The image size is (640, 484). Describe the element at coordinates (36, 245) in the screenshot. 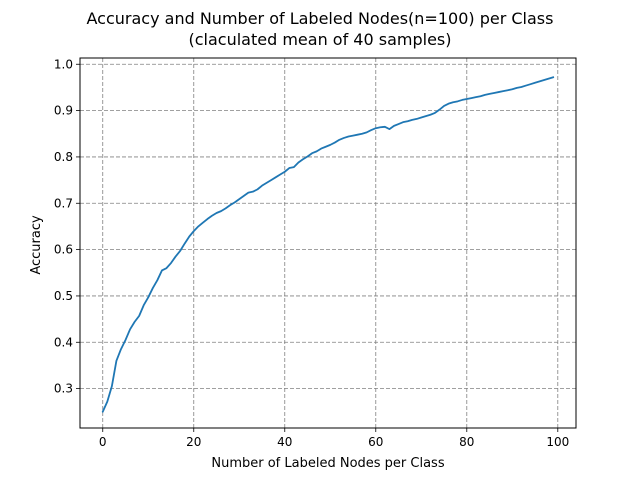

I see `y-axis-label: Accuracy` at that location.